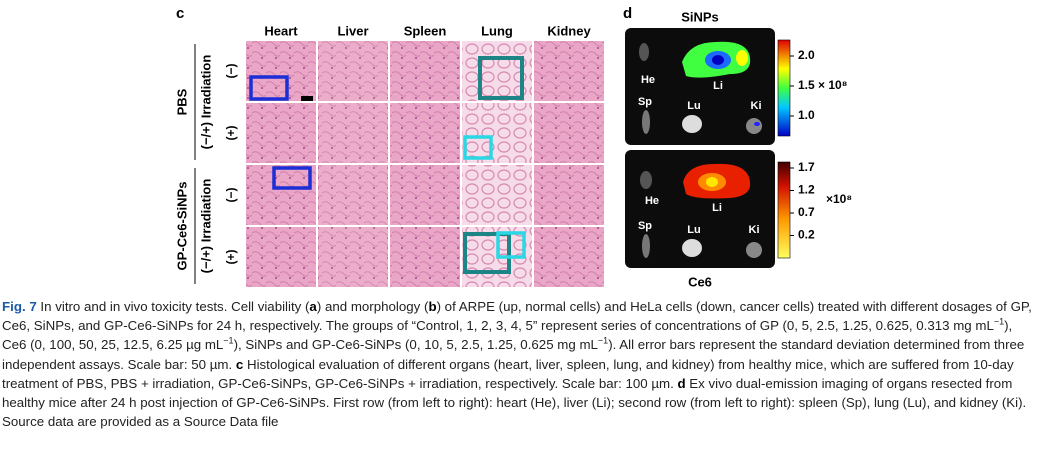 The image size is (1042, 472). Describe the element at coordinates (569, 30) in the screenshot. I see `column-header: Kidney` at that location.